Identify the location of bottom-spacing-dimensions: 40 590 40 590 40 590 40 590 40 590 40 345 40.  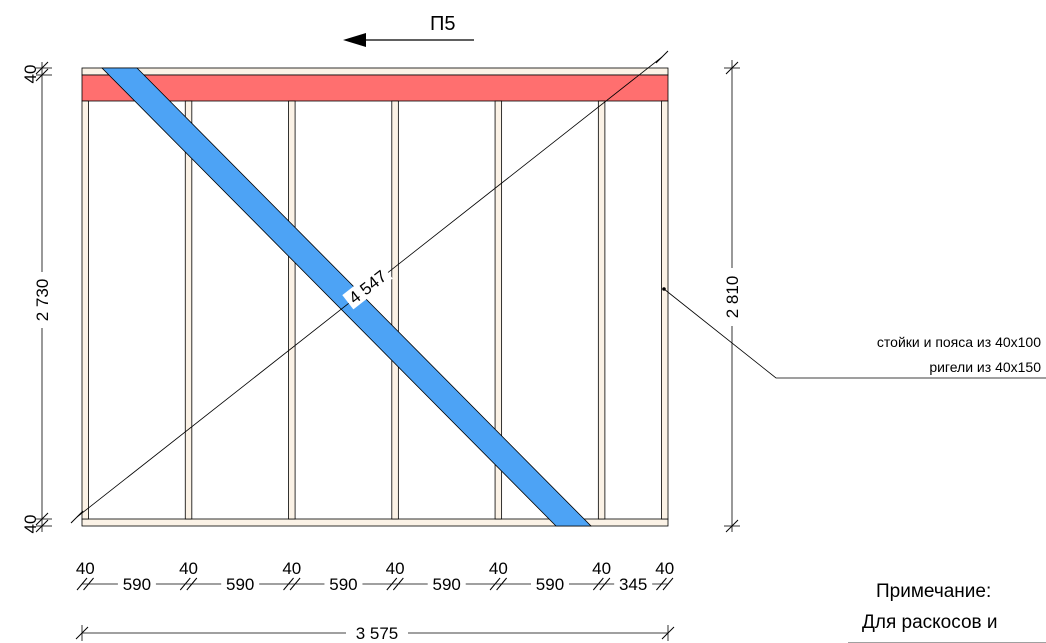
(375, 576).